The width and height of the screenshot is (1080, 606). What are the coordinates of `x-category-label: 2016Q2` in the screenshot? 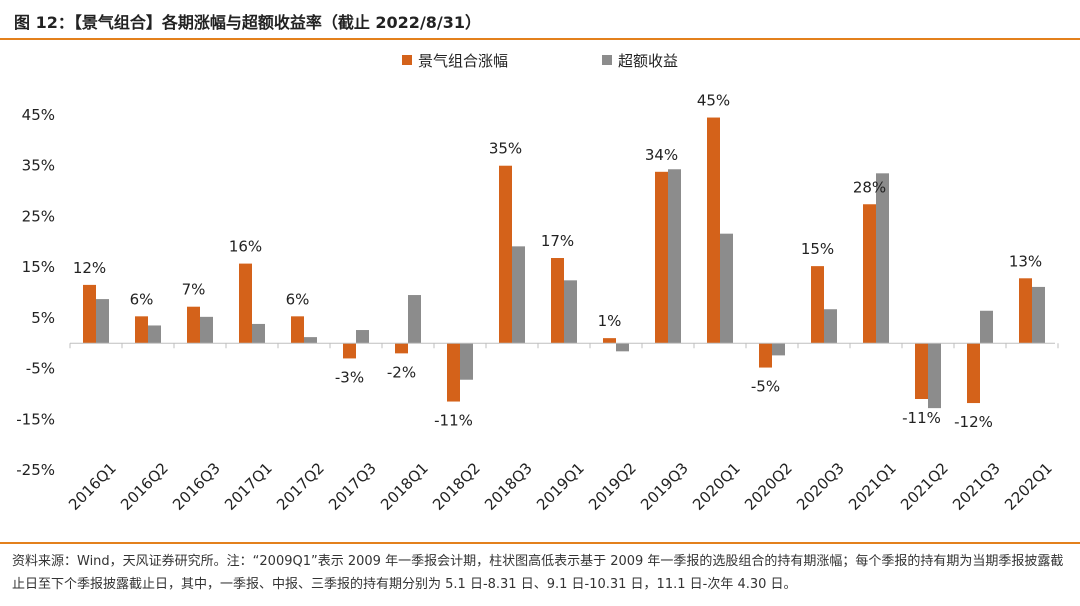 It's located at (144, 486).